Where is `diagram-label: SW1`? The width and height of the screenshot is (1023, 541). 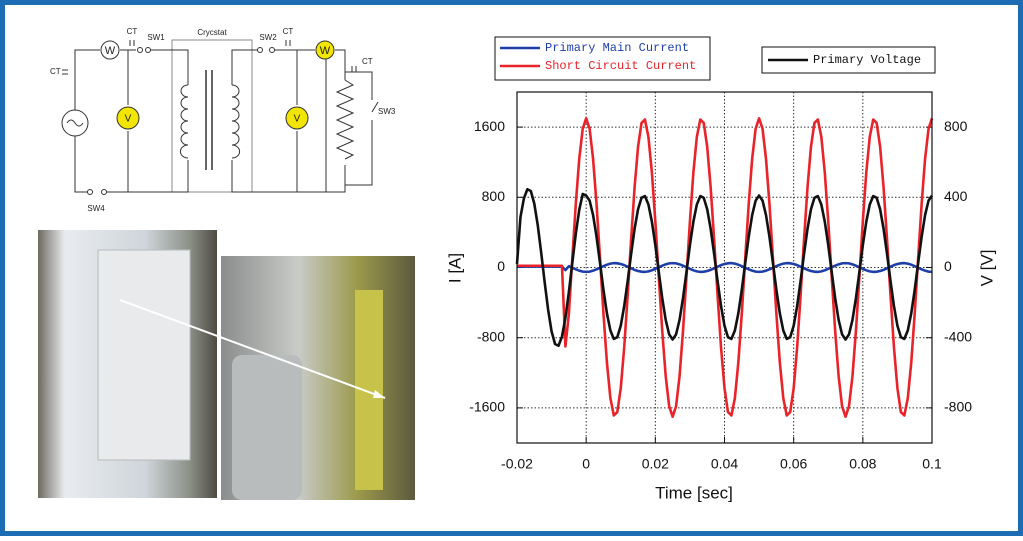
diagram-label: SW1 is located at coordinates (156, 37).